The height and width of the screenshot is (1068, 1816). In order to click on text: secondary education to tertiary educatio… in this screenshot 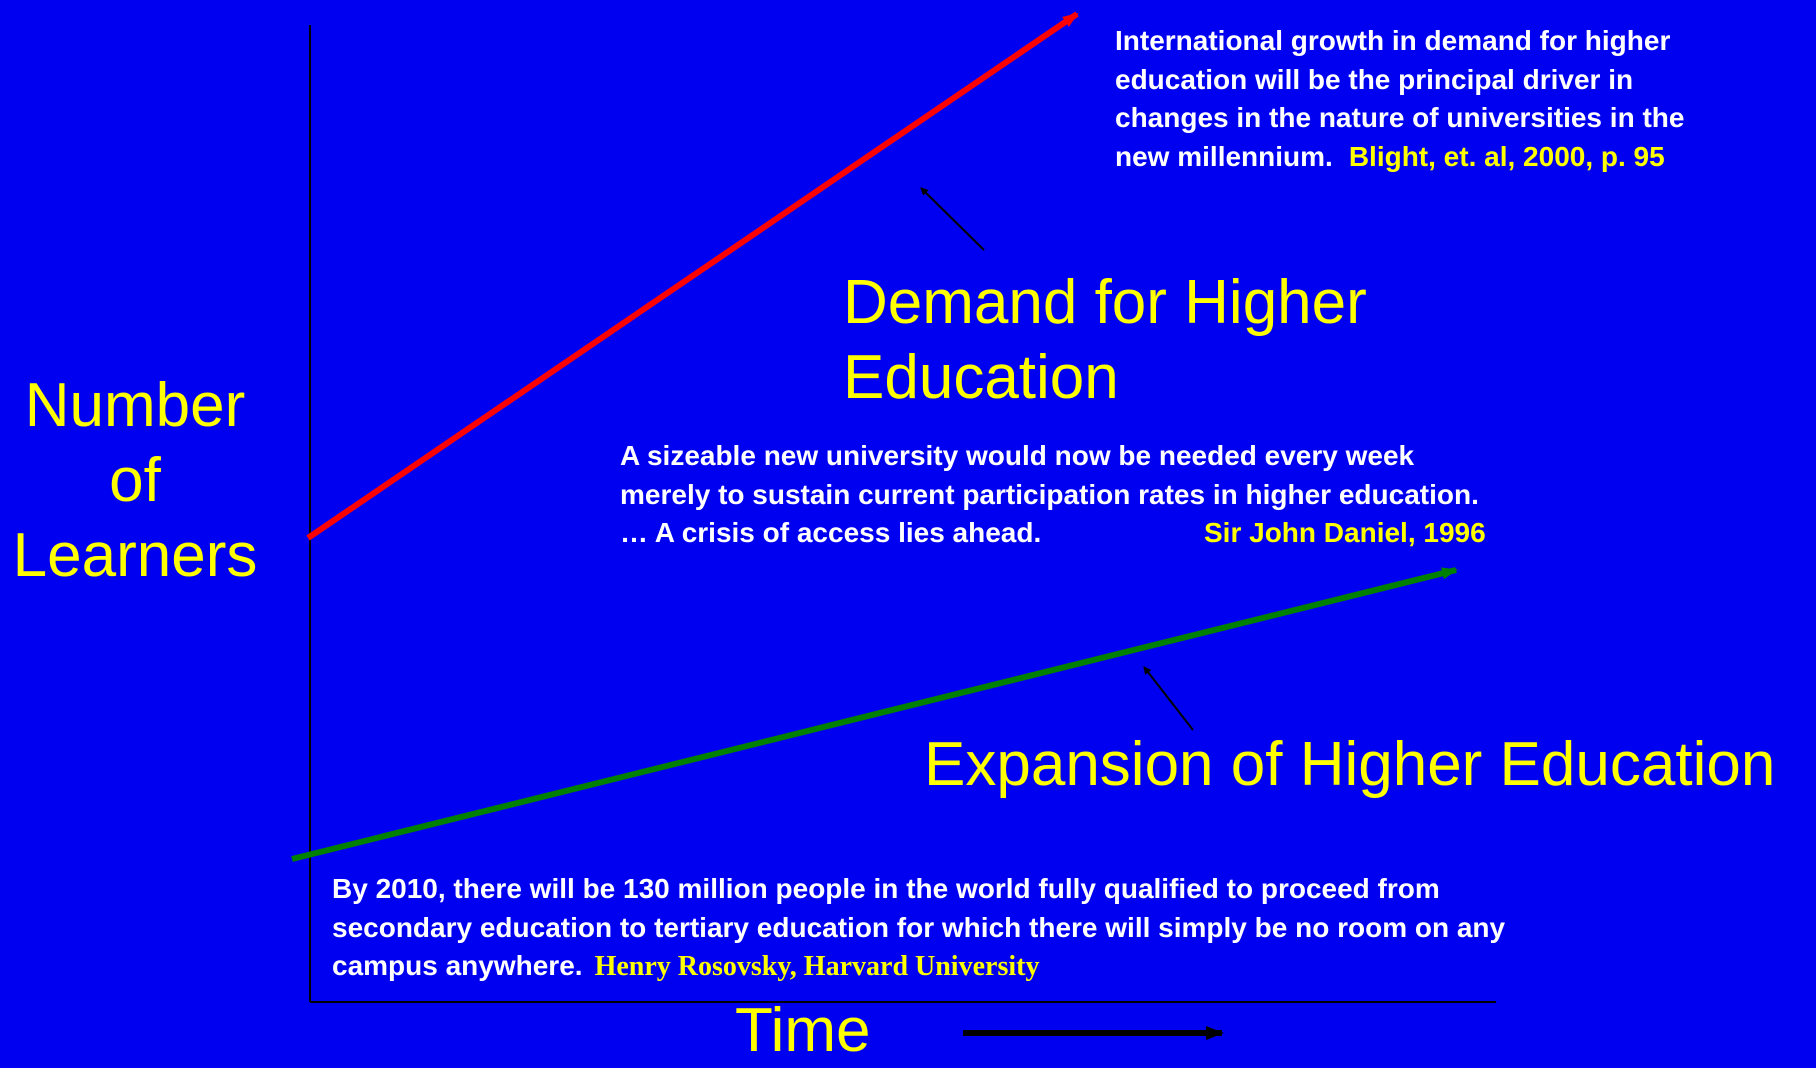, I will do `click(919, 927)`.